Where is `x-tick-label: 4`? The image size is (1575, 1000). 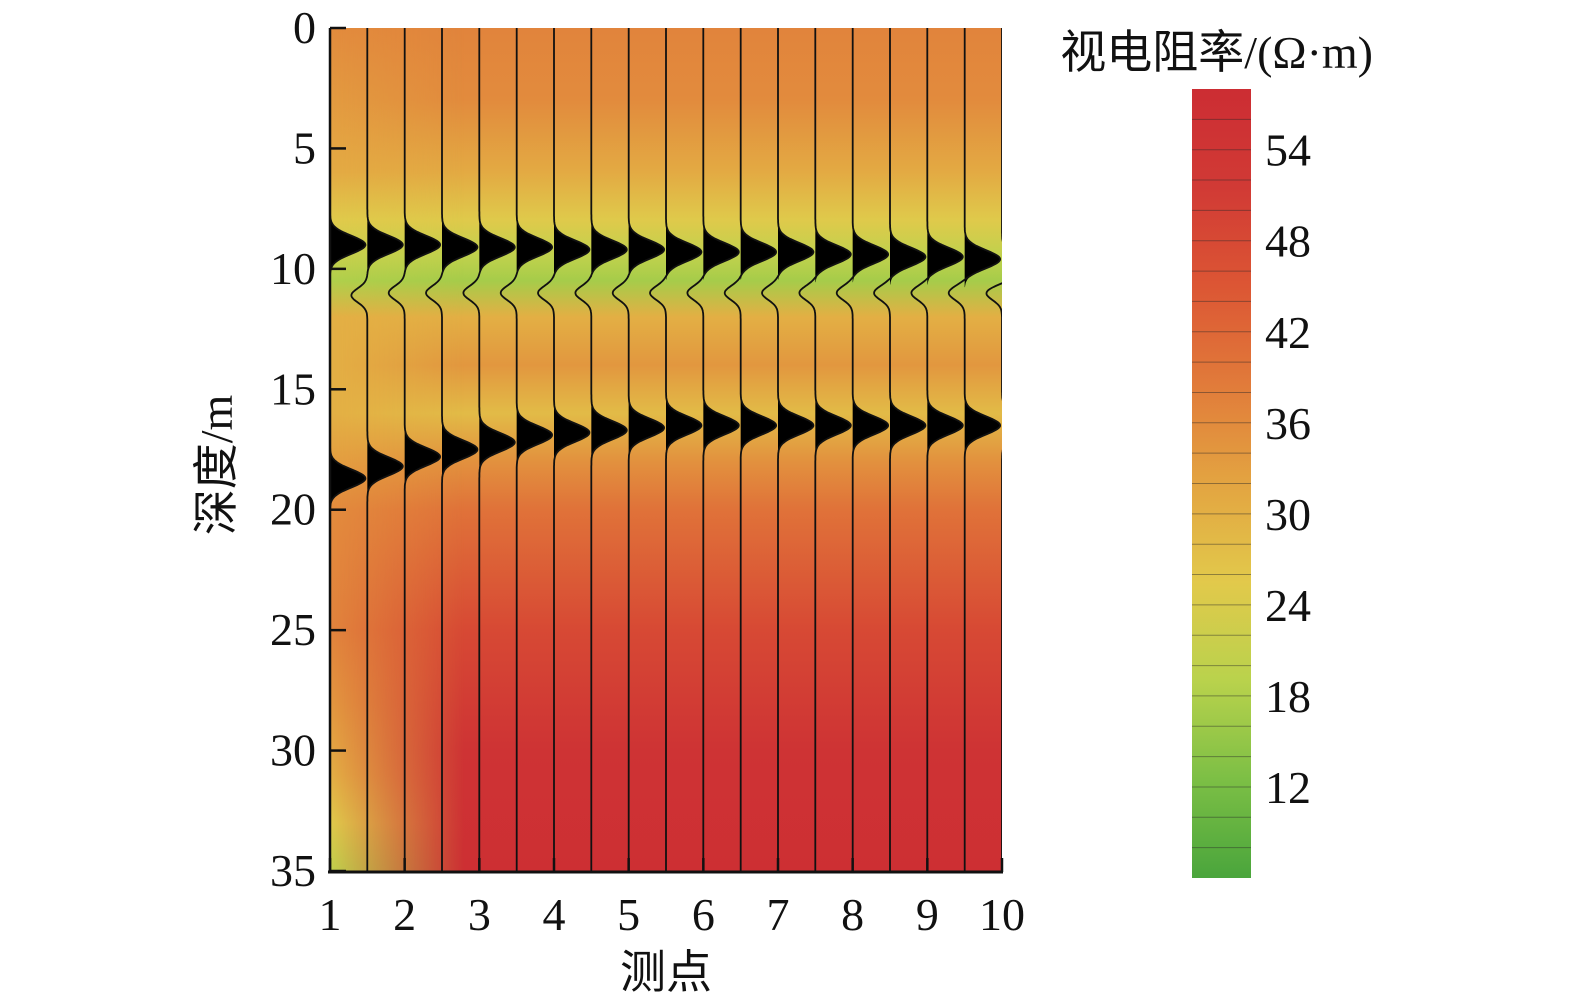 x-tick-label: 4 is located at coordinates (554, 914).